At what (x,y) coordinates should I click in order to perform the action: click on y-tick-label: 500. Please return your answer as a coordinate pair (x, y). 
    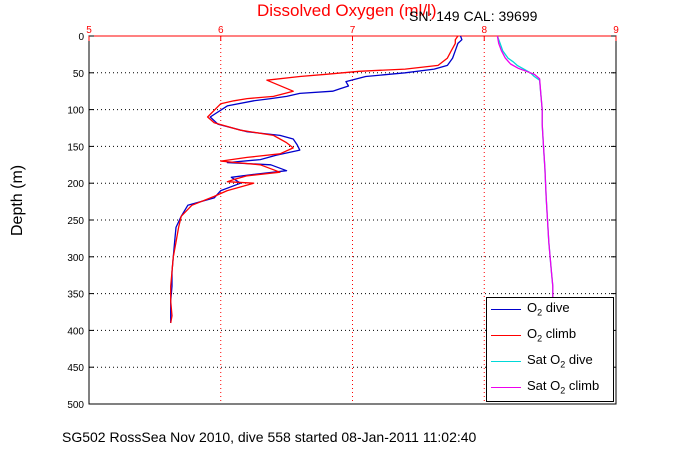
    Looking at the image, I should click on (75, 405).